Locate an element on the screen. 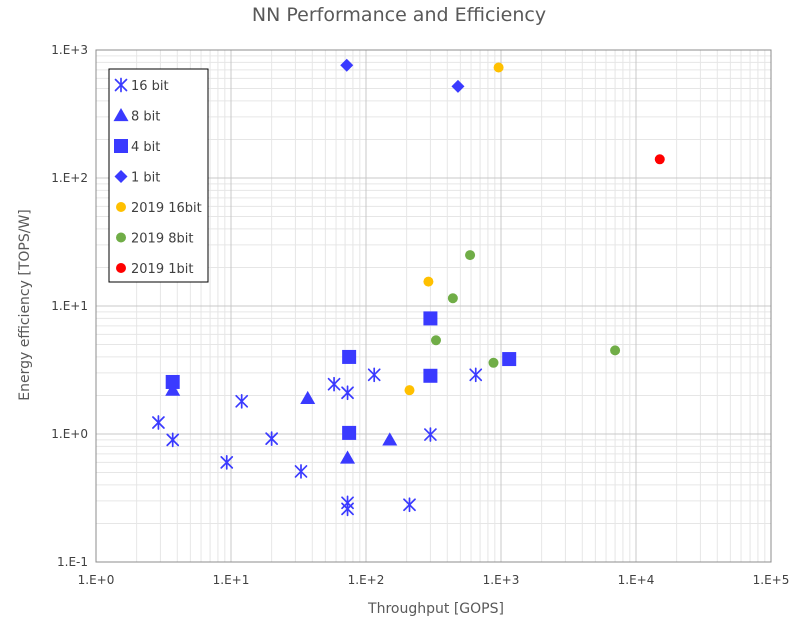 The height and width of the screenshot is (626, 800). series-16-bit is located at coordinates (317, 442).